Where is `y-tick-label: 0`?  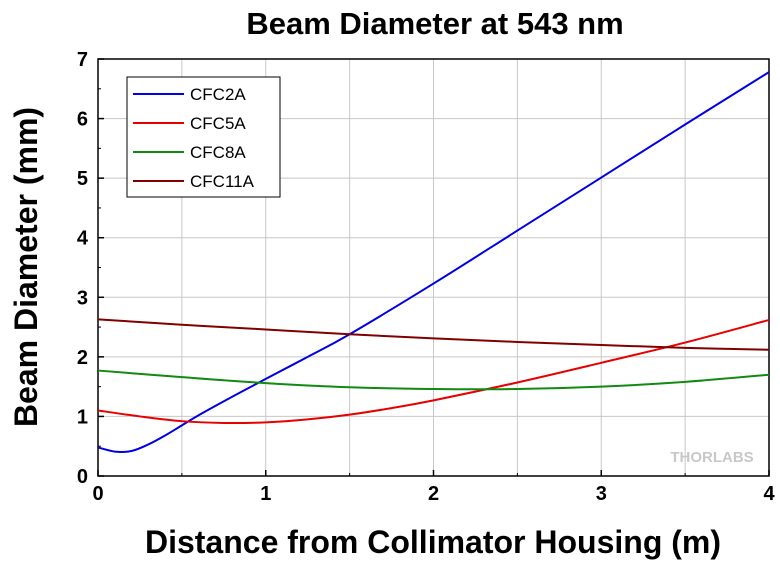 y-tick-label: 0 is located at coordinates (82, 477).